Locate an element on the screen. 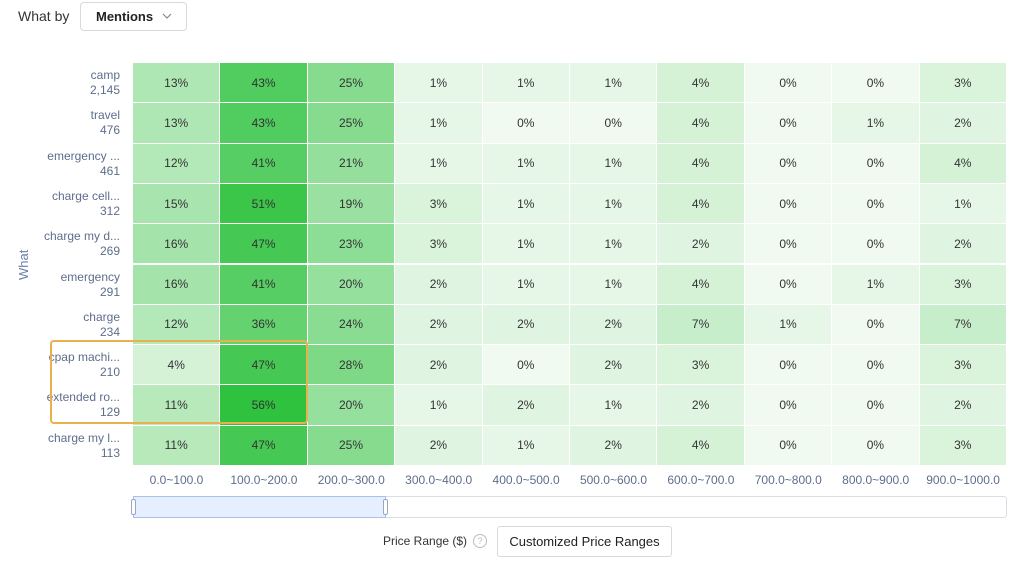 The height and width of the screenshot is (566, 1024). heatmap-cell: 19% is located at coordinates (351, 203).